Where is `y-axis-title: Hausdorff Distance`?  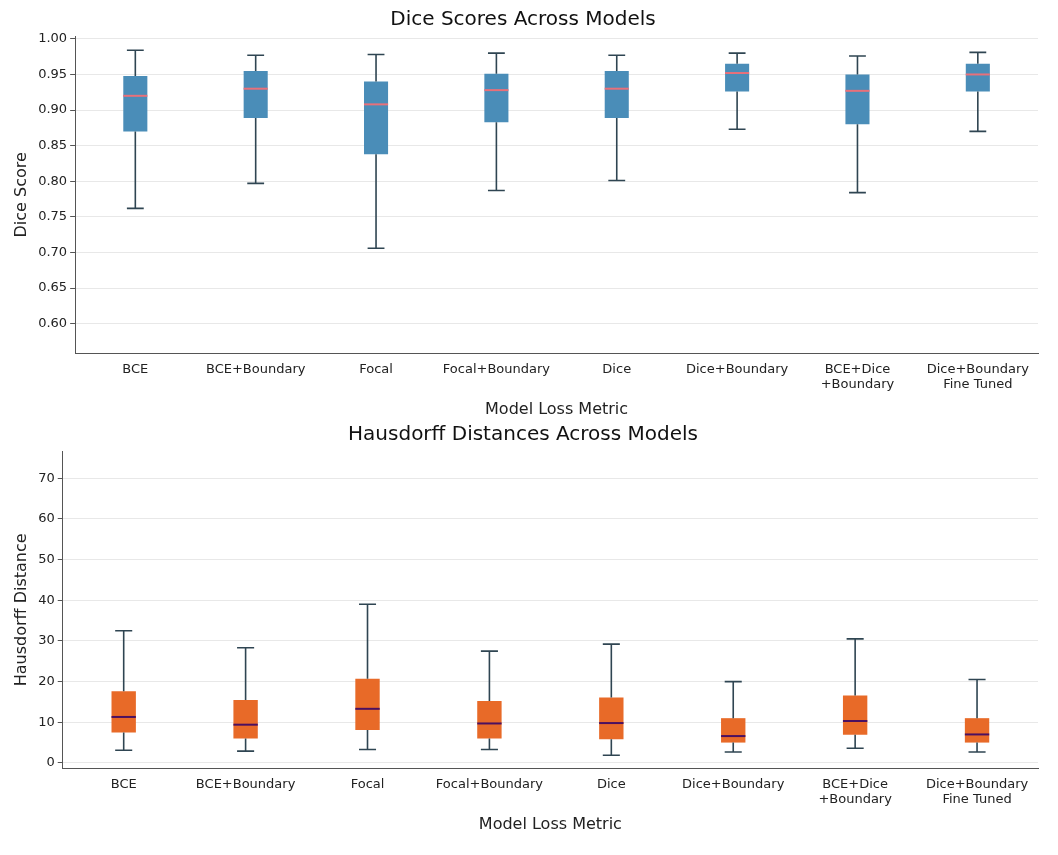
y-axis-title: Hausdorff Distance is located at coordinates (20, 610).